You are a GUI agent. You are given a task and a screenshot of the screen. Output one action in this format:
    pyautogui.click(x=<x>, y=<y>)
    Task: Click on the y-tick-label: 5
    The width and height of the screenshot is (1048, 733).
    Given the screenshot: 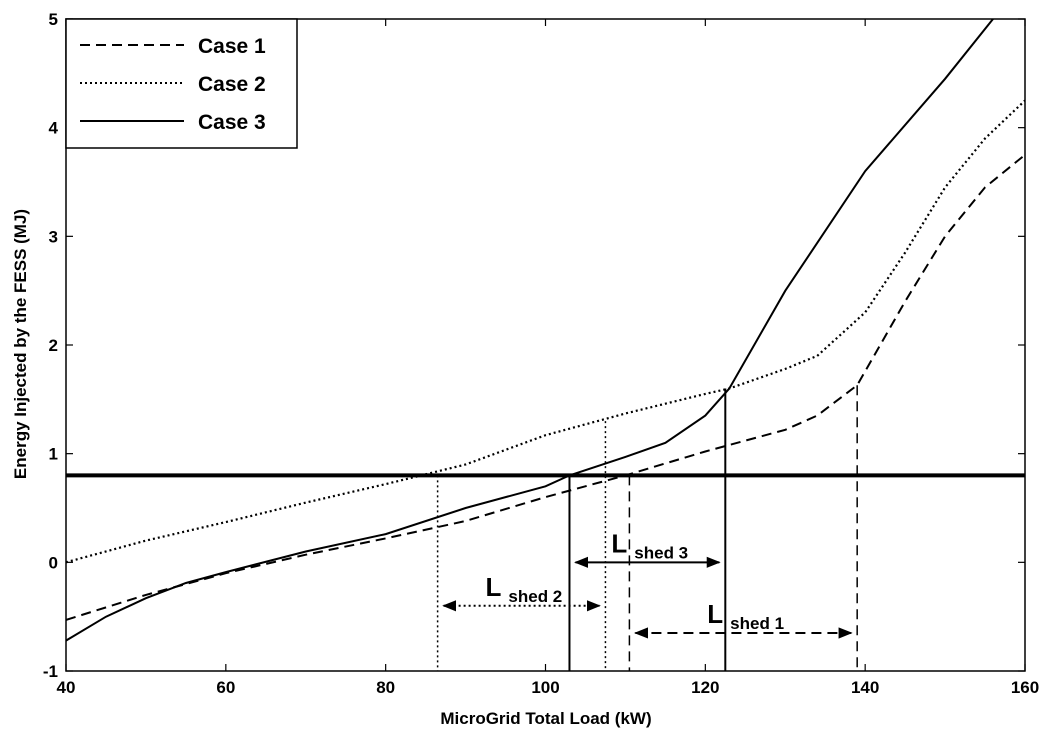 What is the action you would take?
    pyautogui.click(x=53, y=19)
    